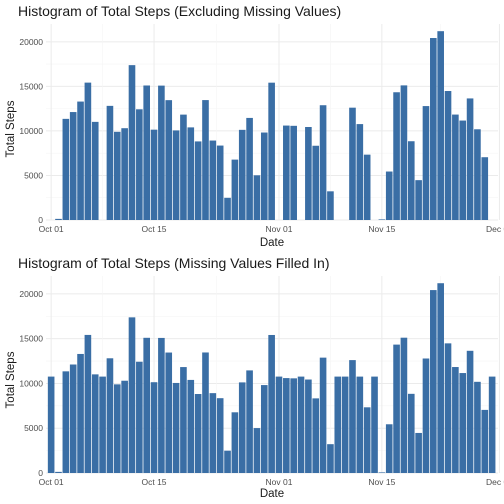 The height and width of the screenshot is (504, 504). What do you see at coordinates (381, 482) in the screenshot?
I see `x-tick-label: Nov 15` at bounding box center [381, 482].